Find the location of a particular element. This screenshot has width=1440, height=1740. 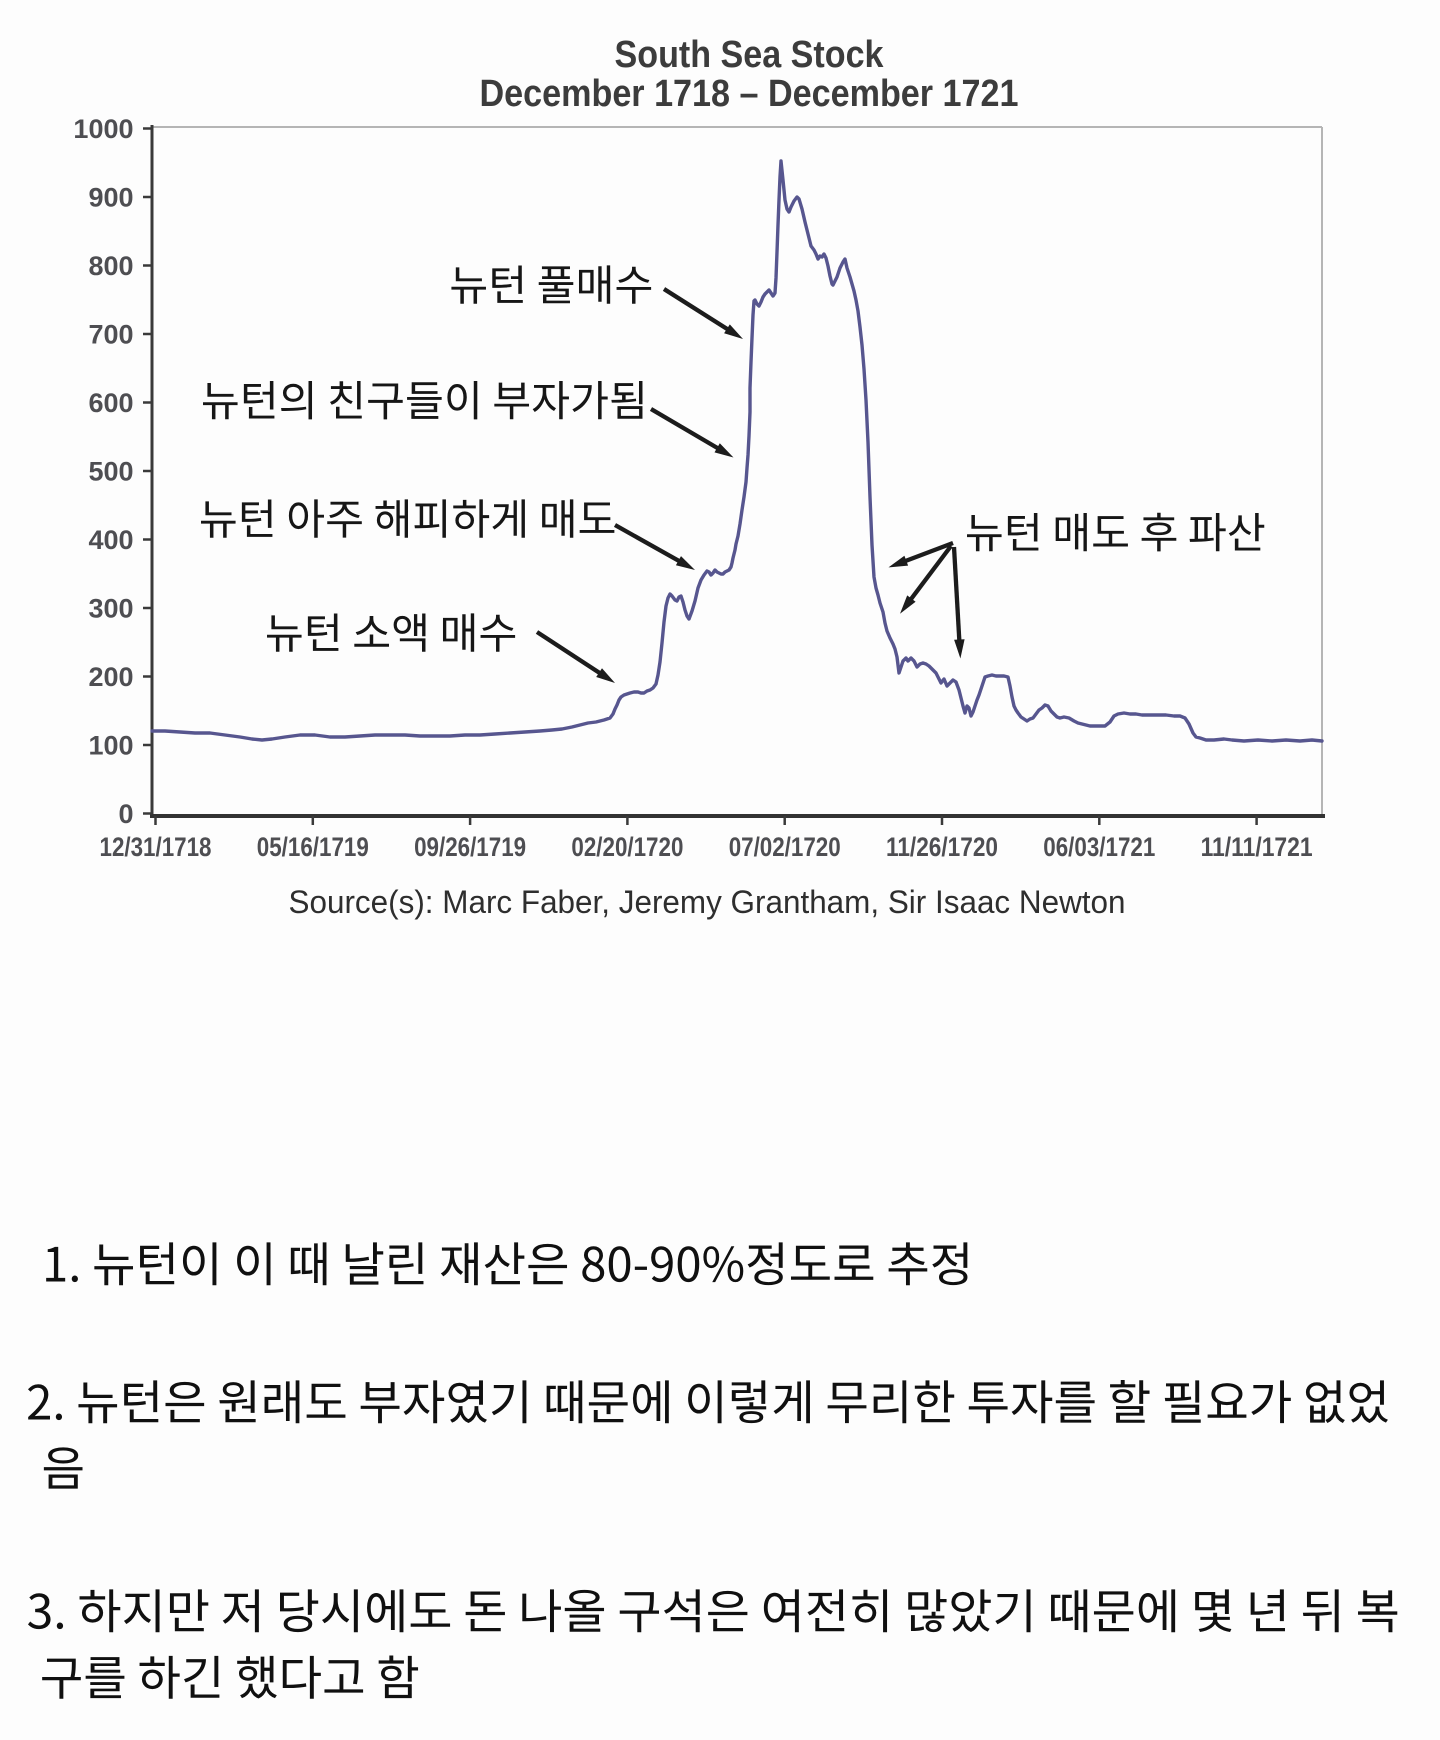

svg-text: South Sea Stock is located at coordinates (750, 55).